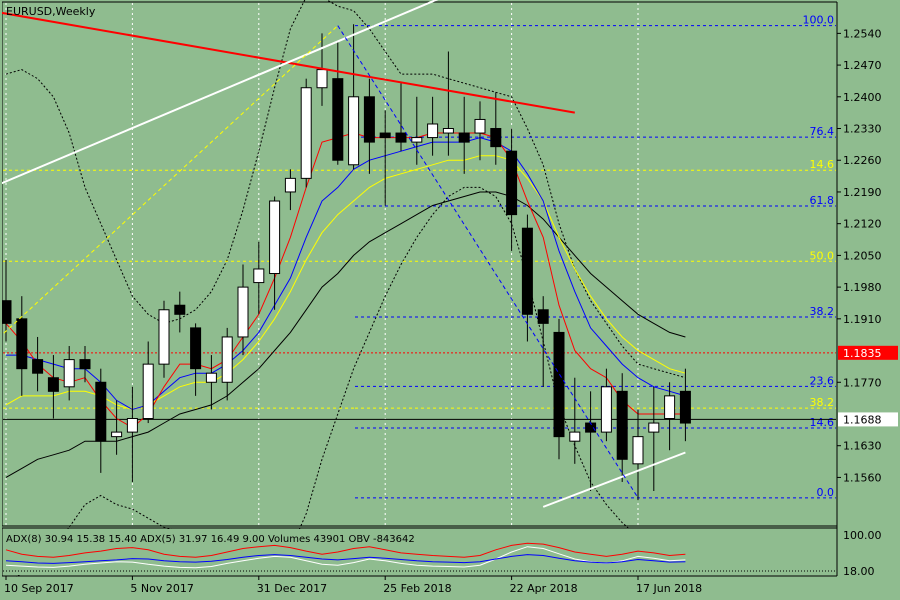  What do you see at coordinates (862, 535) in the screenshot?
I see `indicator-tick-label-0: 100.00` at bounding box center [862, 535].